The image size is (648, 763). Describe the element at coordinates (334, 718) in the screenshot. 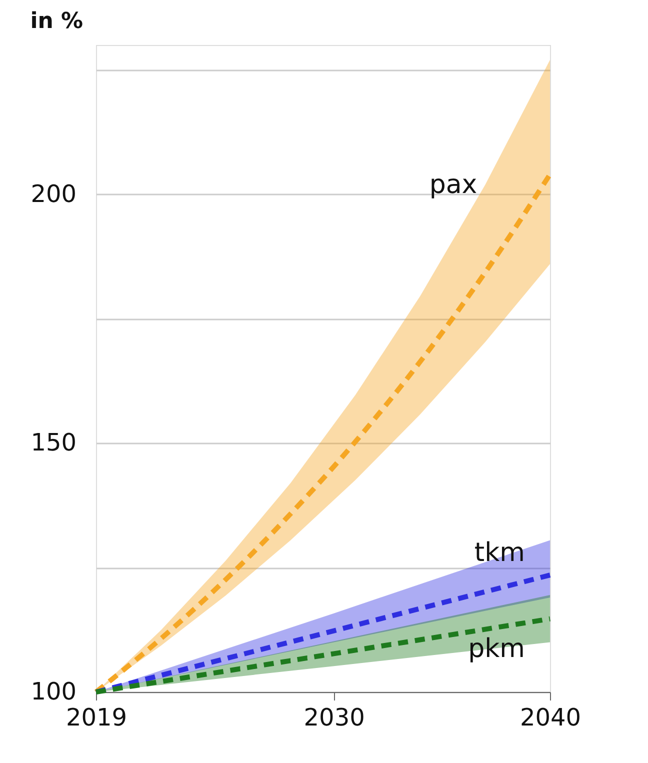

I see `x-tick-label: 2030` at that location.